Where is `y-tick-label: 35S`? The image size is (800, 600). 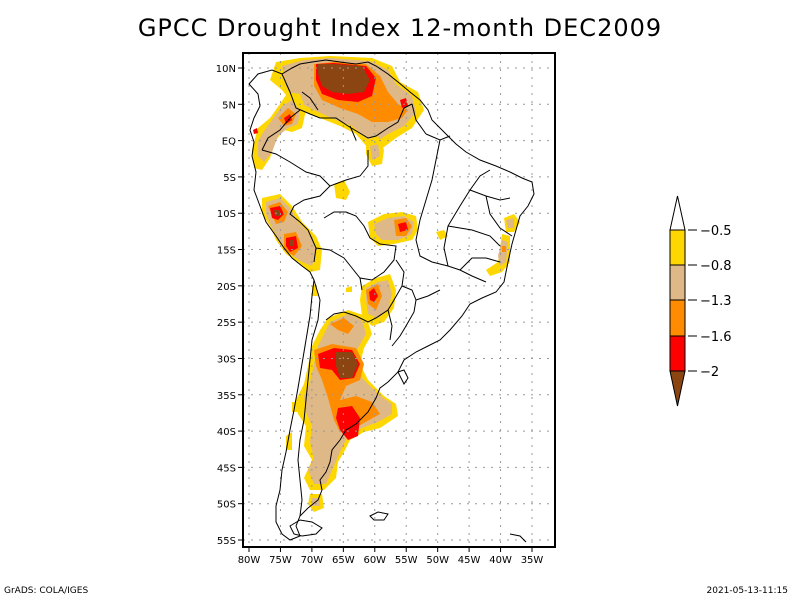
y-tick-label: 35S is located at coordinates (226, 396).